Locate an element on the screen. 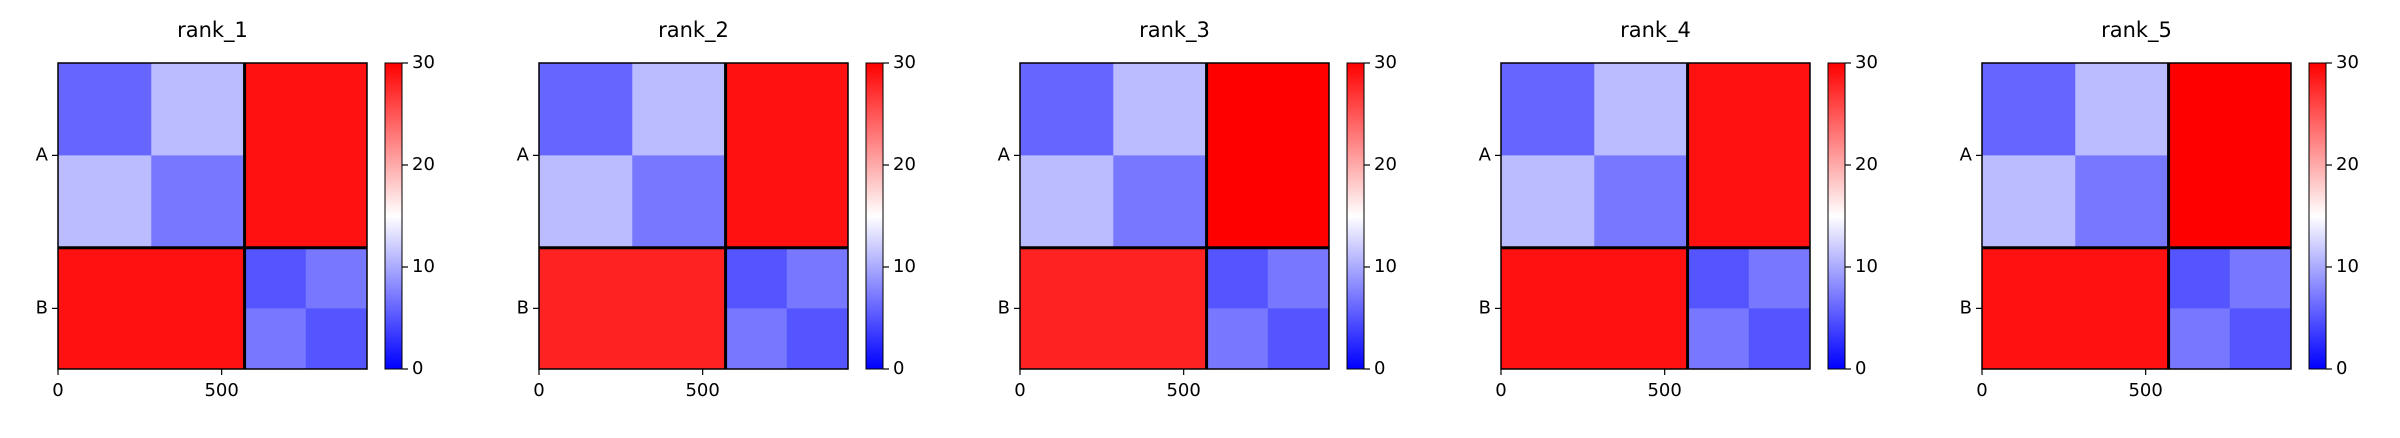 The image size is (2400, 438). panel-title: rank_4 is located at coordinates (1655, 30).